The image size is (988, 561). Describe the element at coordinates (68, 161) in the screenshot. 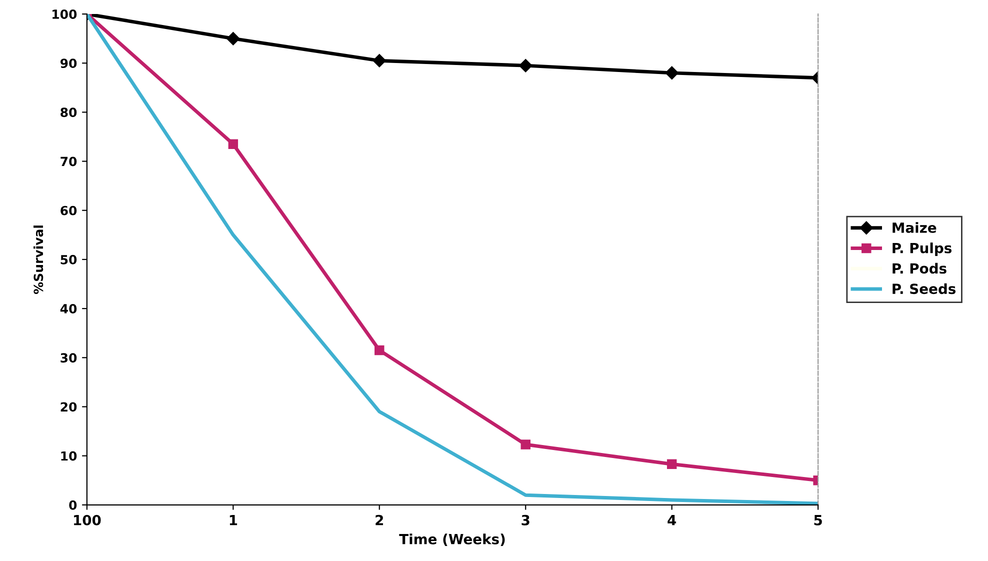

I see `y-tick-label: 70` at that location.